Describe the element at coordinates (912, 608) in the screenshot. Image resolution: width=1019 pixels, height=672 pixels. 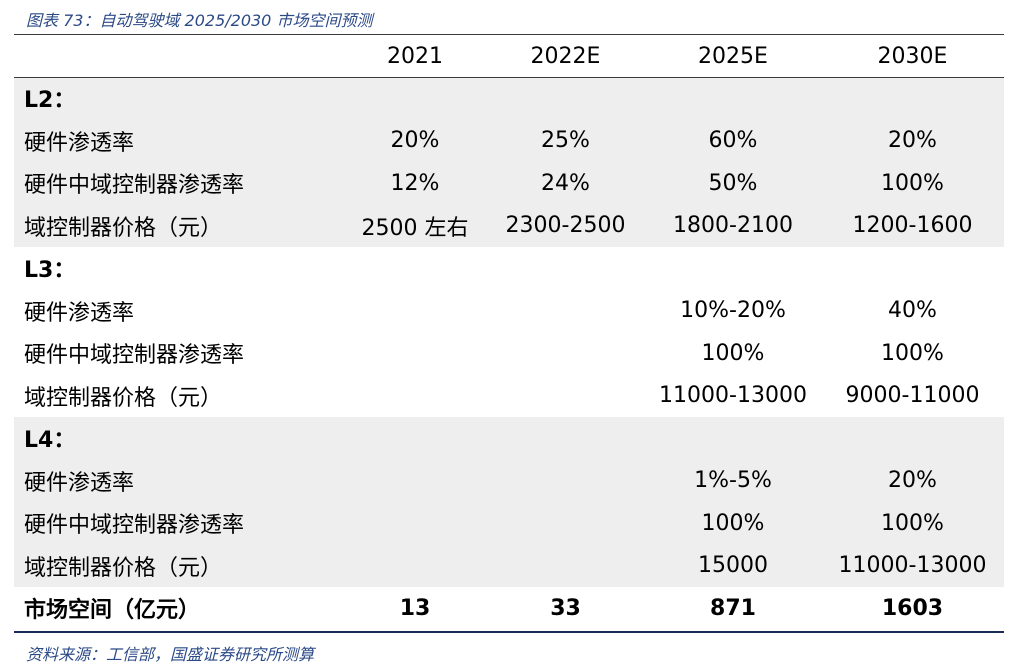
I see `total-value: 1603` at that location.